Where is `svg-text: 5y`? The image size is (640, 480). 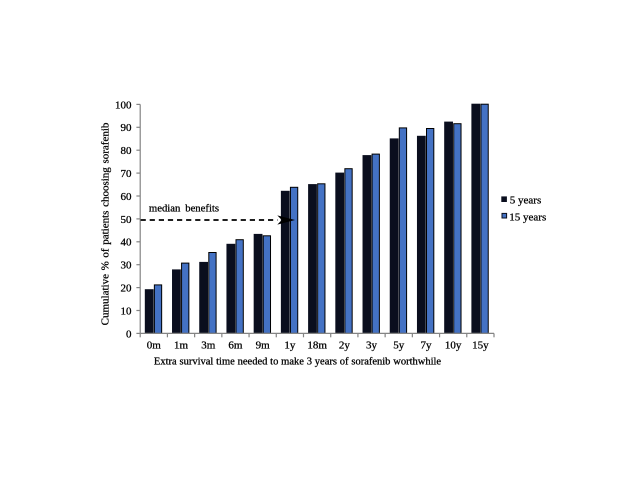 svg-text: 5y is located at coordinates (399, 345).